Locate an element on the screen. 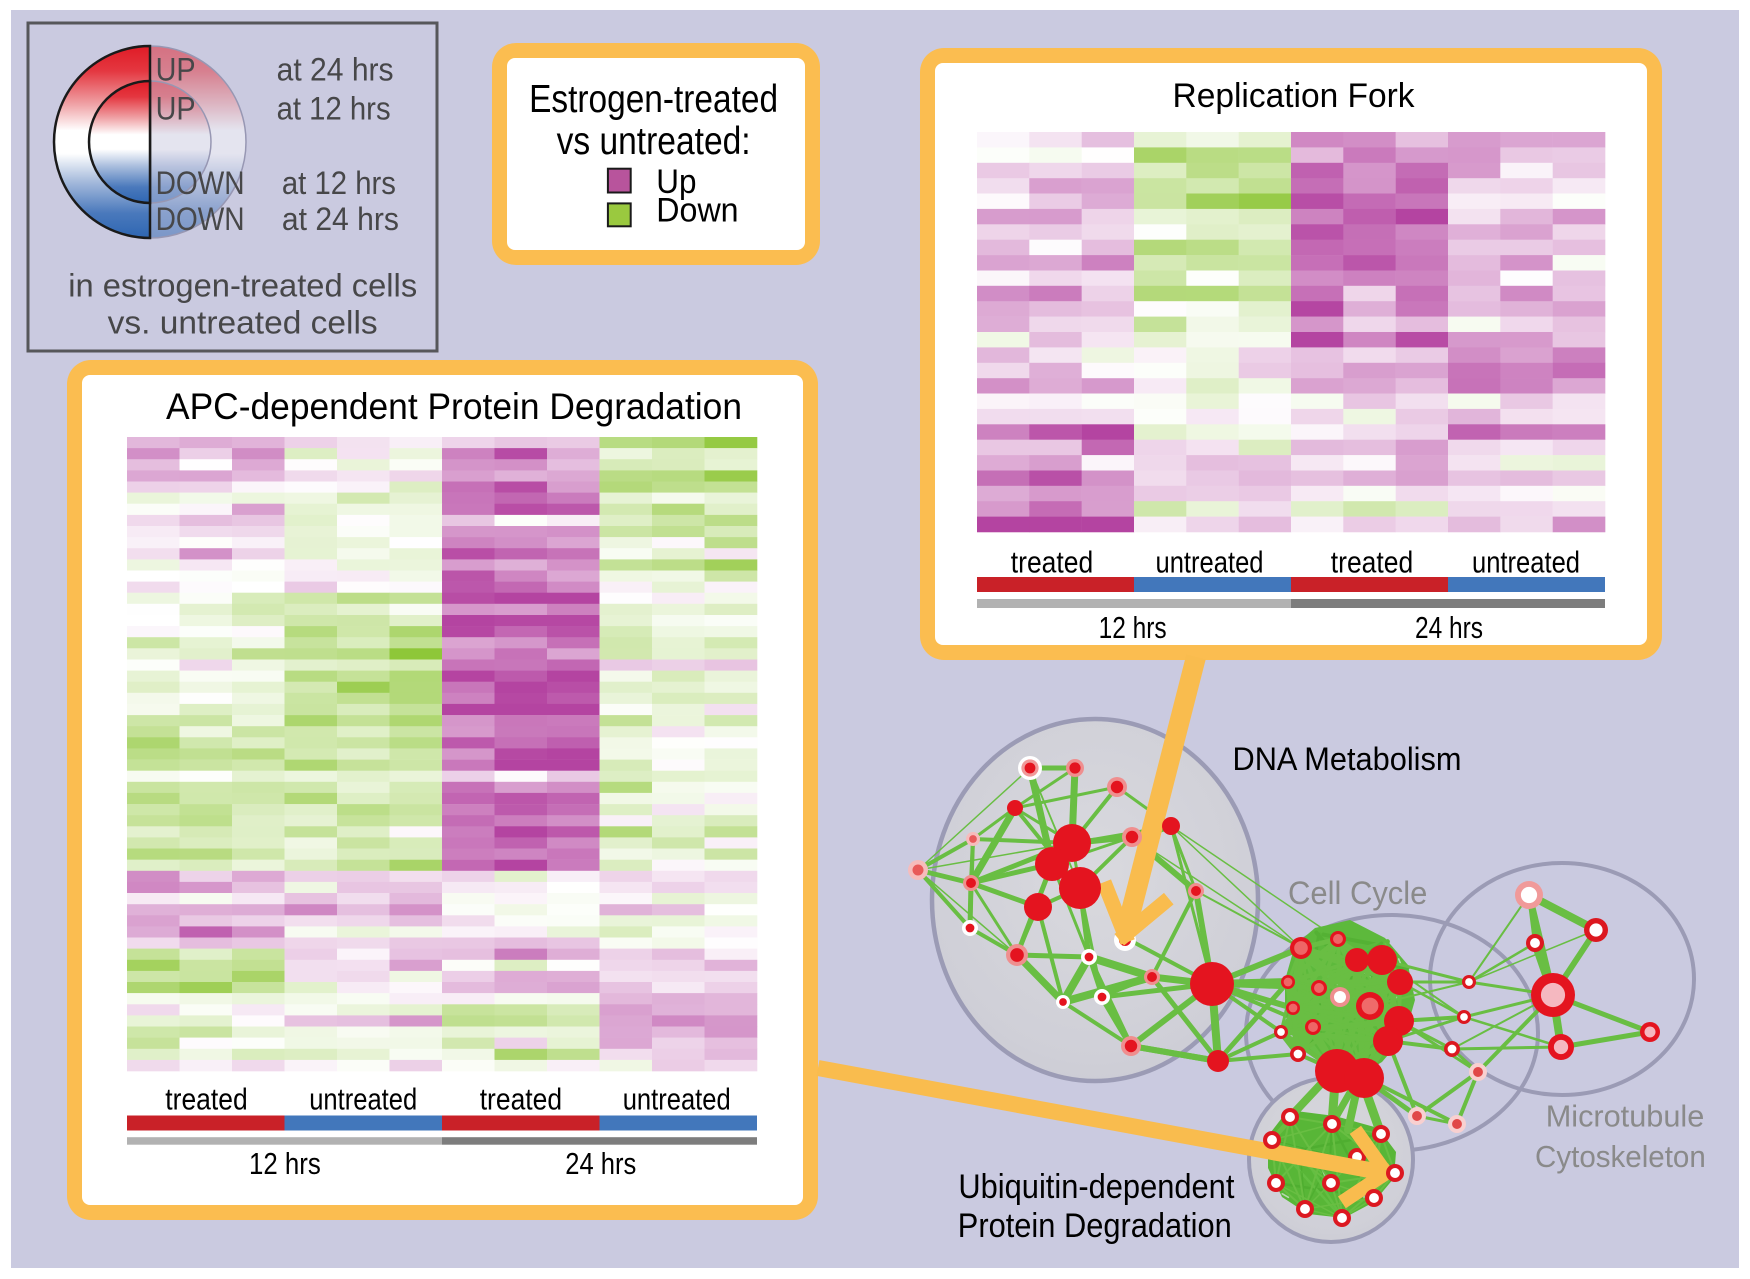  svg-text: Cell Cycle is located at coordinates (1357, 893).